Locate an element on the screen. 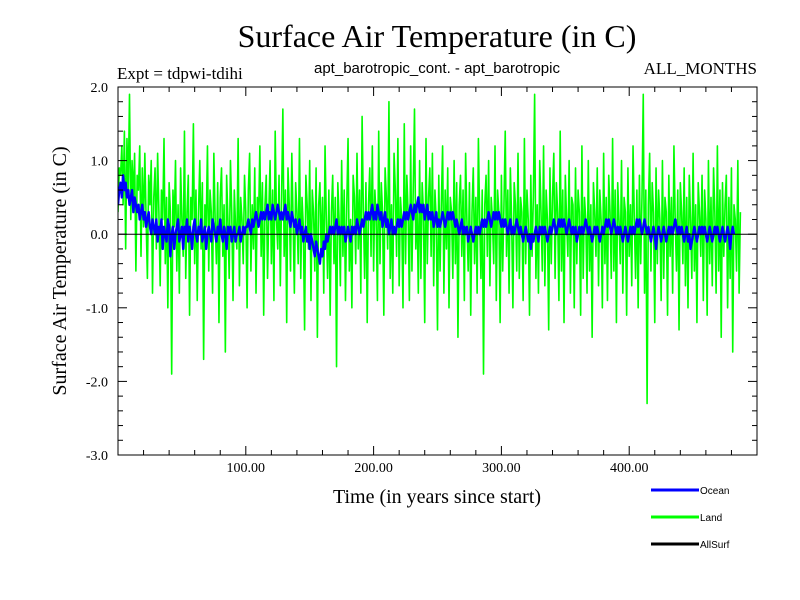 This screenshot has height=600, width=800. legend: Ocean Land AllSurf is located at coordinates (690, 518).